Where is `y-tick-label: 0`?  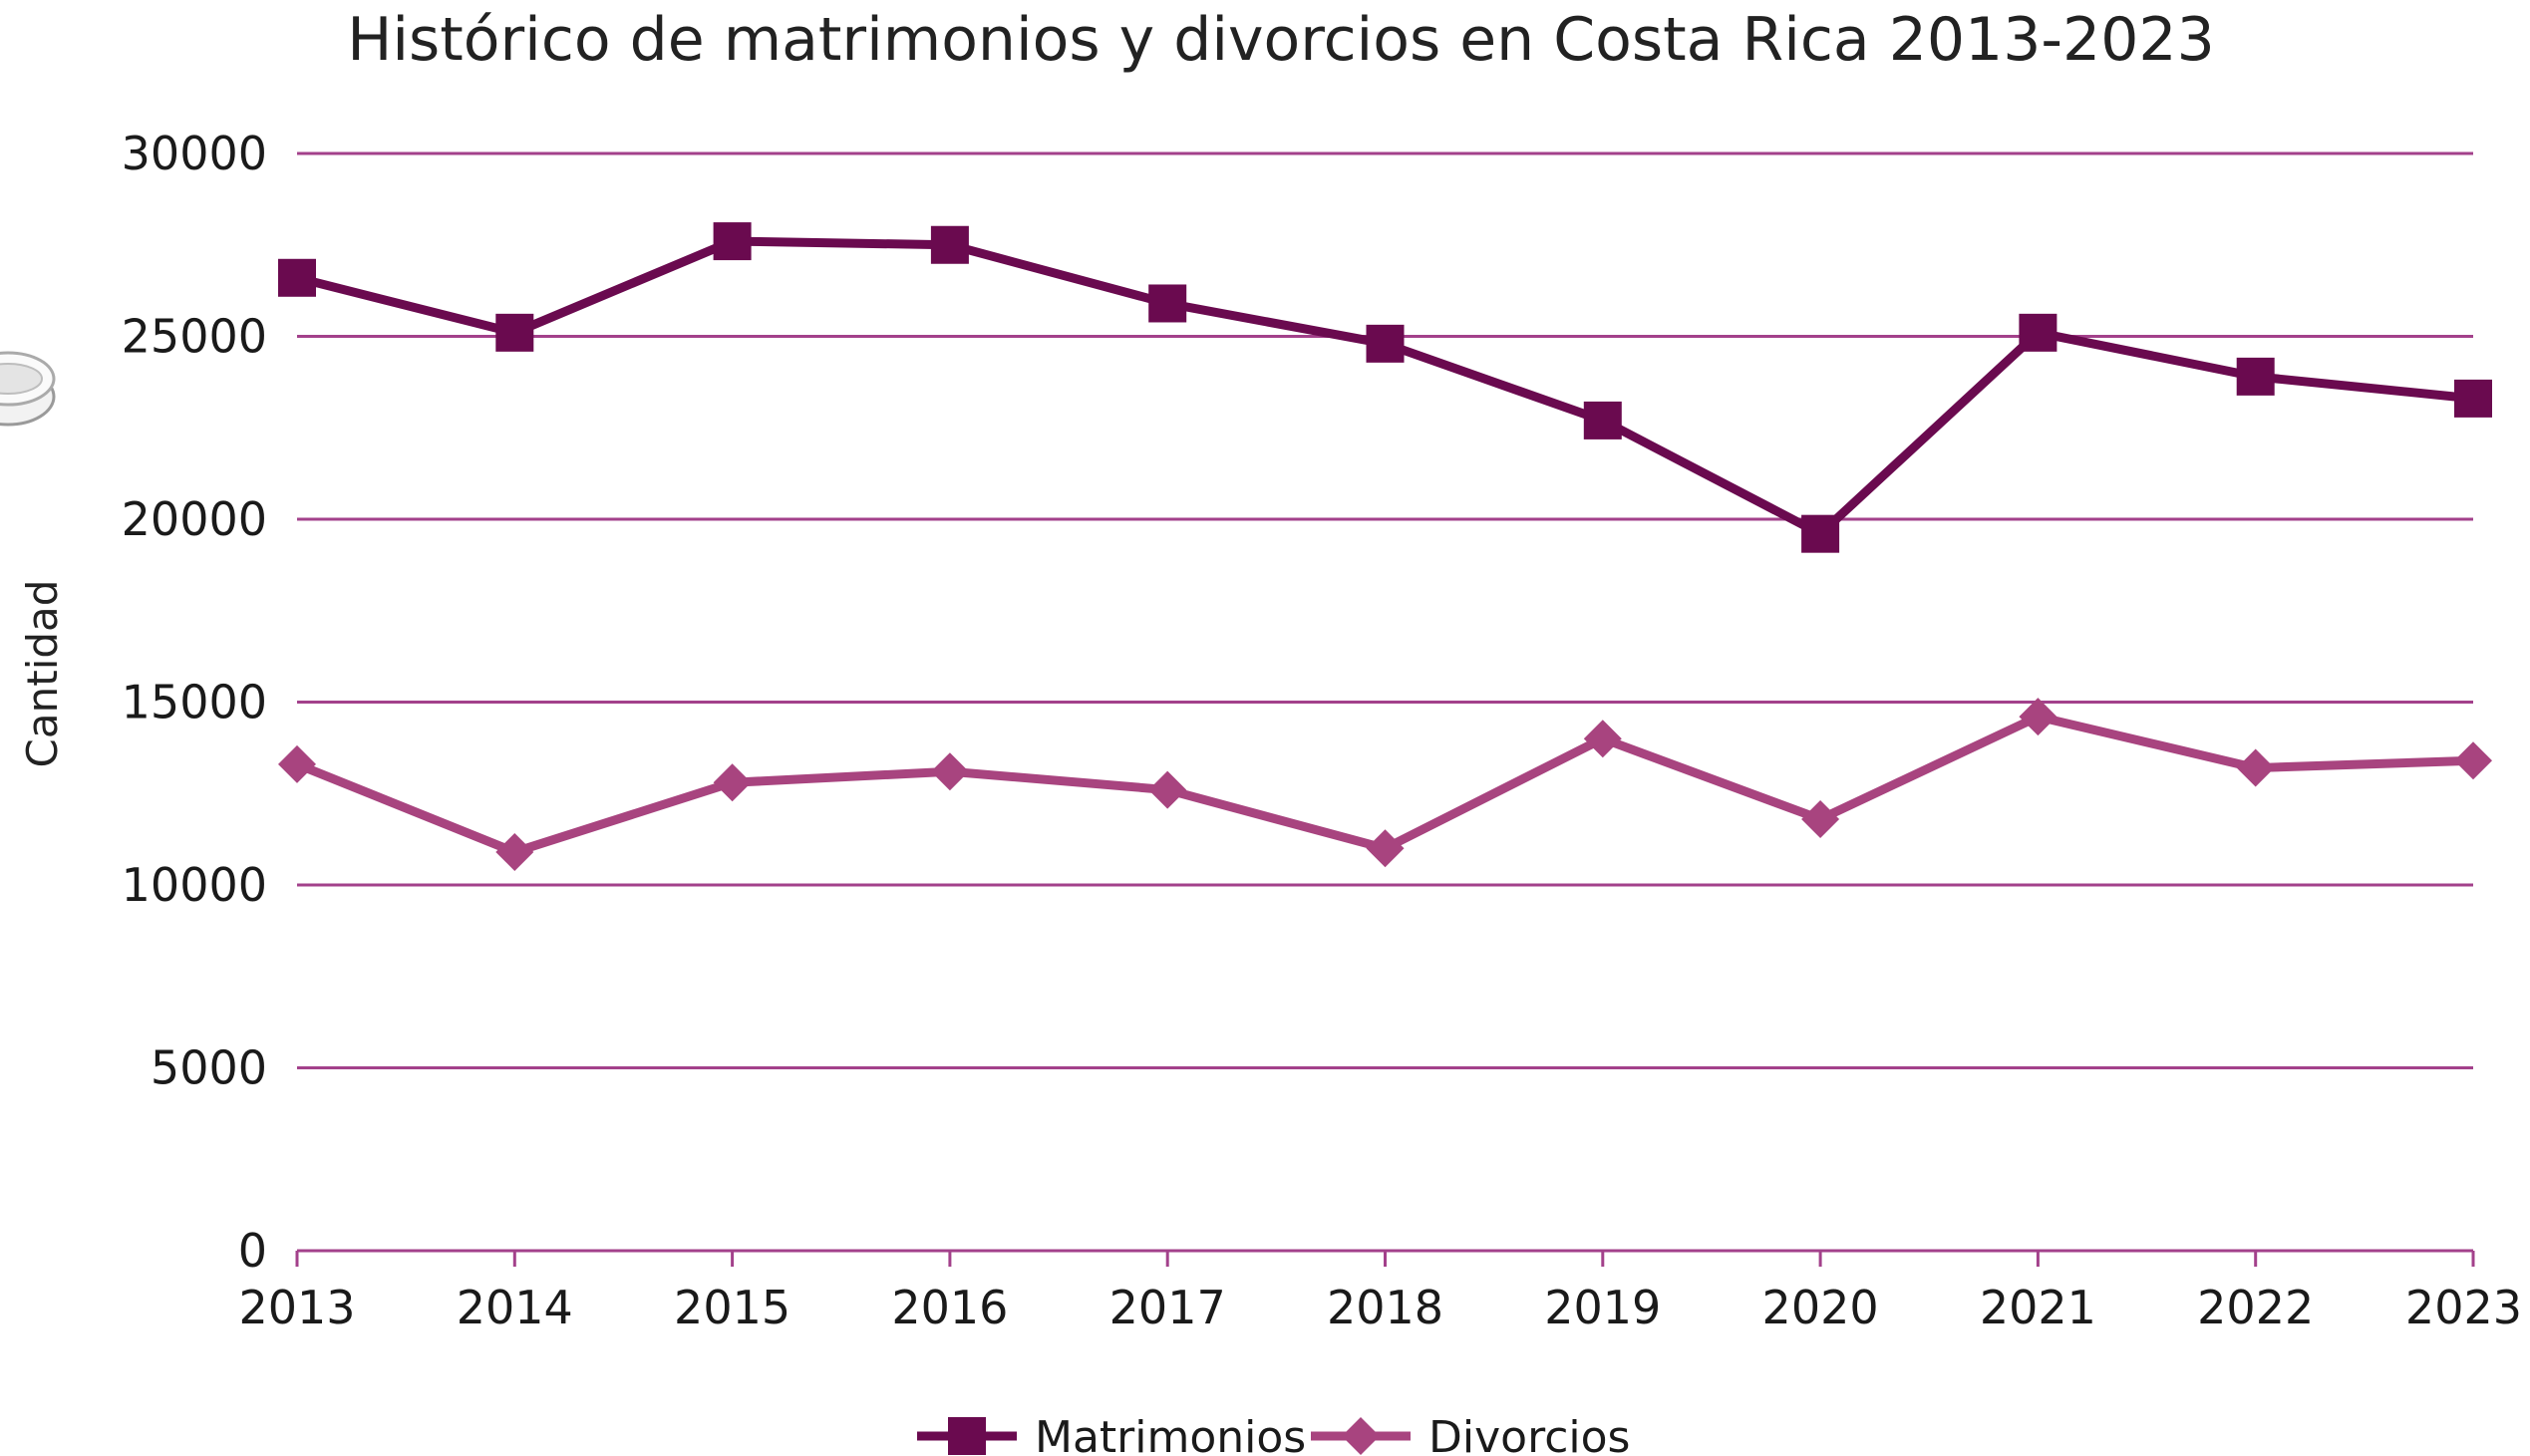
y-tick-label: 0 is located at coordinates (252, 1251).